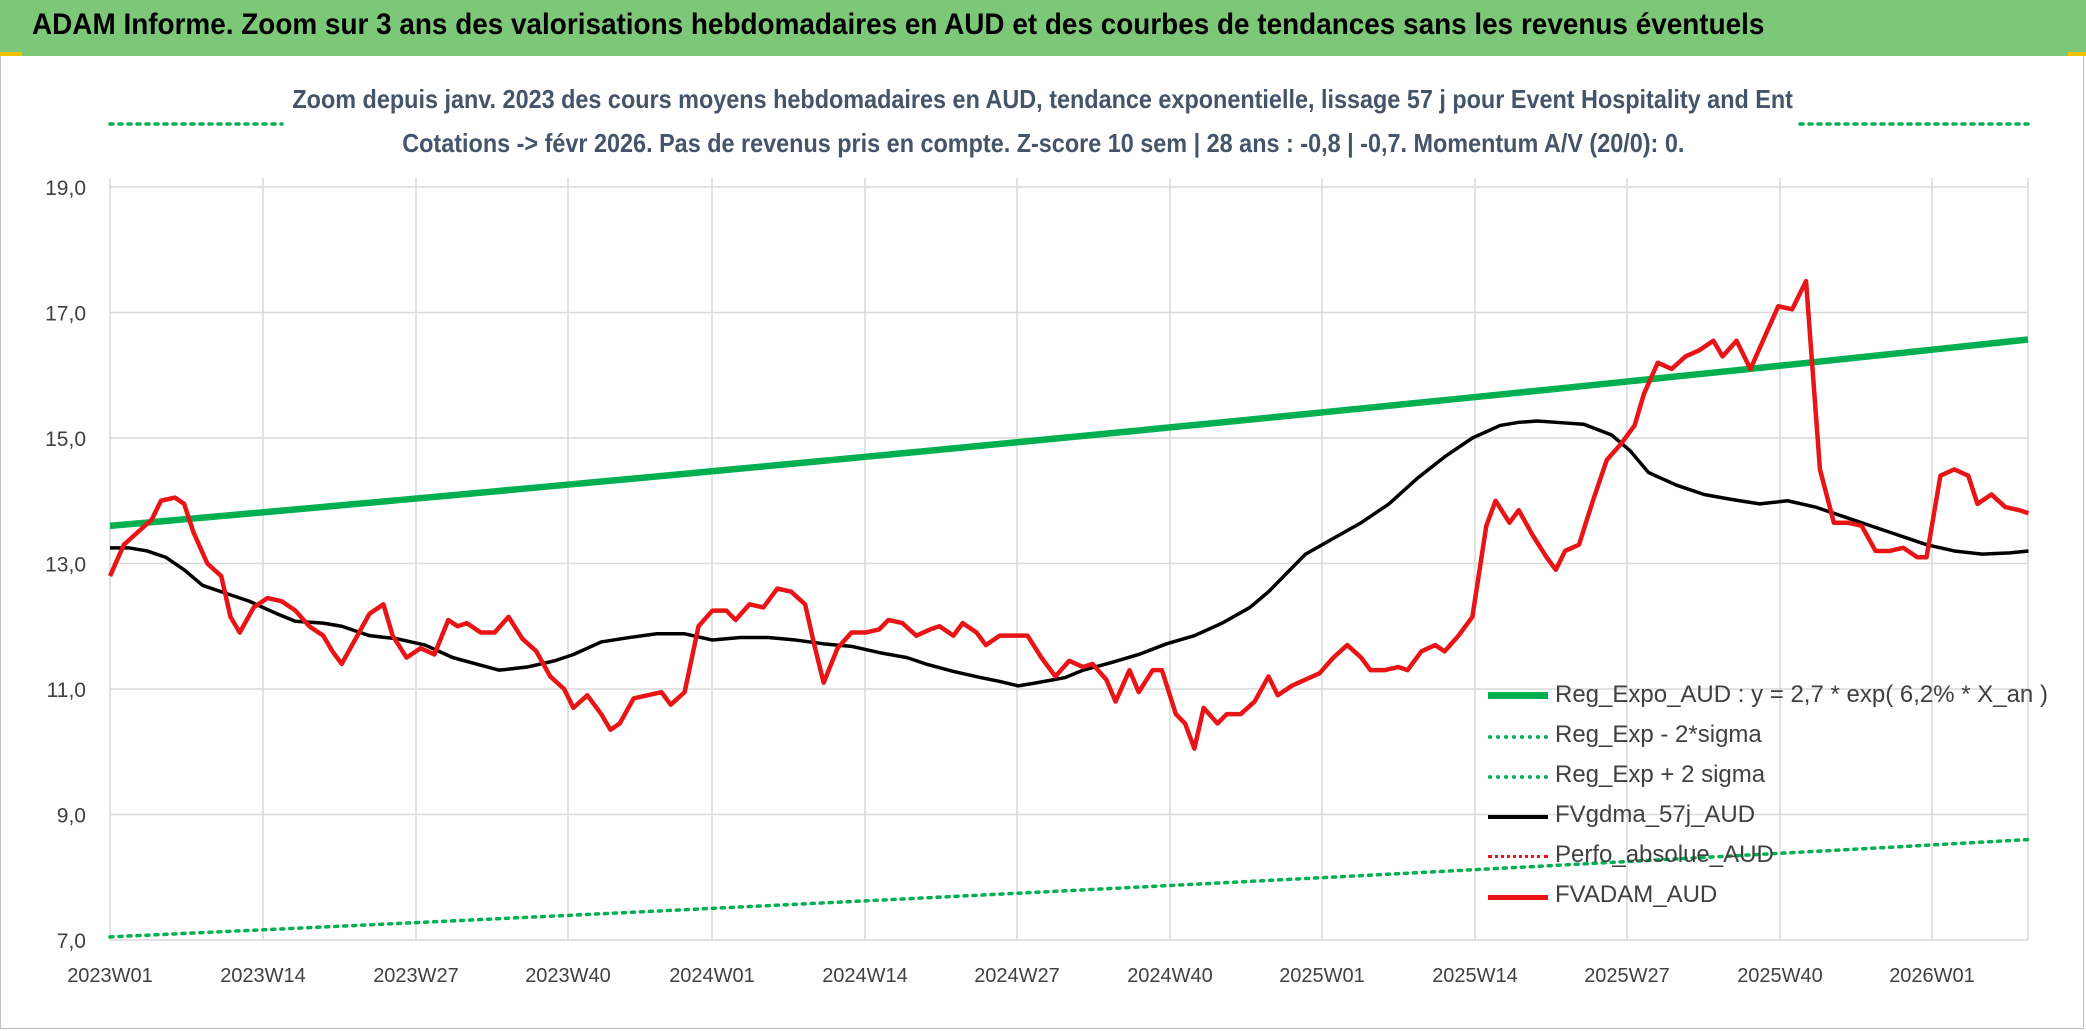 This screenshot has width=2086, height=1031. What do you see at coordinates (1660, 774) in the screenshot?
I see `legend-label-reg-exp-plus: Reg_Exp + 2 sigma` at bounding box center [1660, 774].